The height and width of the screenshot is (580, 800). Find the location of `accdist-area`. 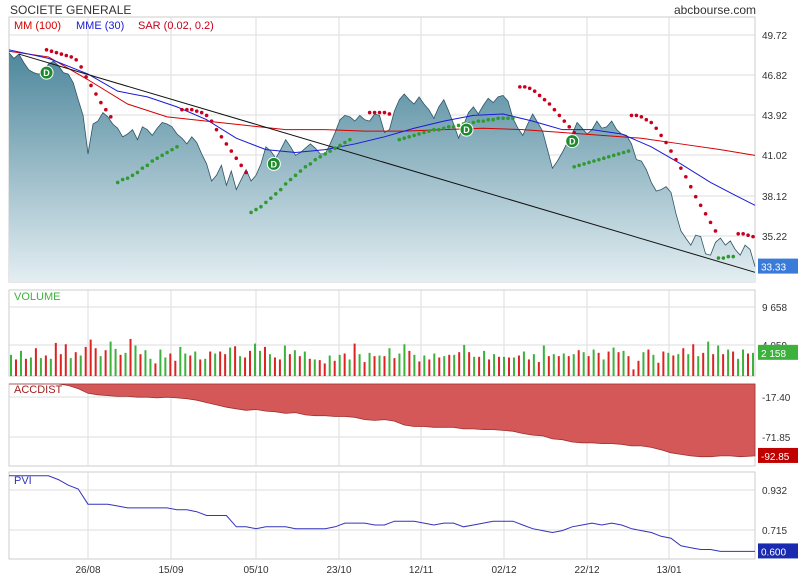

accdist-area is located at coordinates (382, 420).